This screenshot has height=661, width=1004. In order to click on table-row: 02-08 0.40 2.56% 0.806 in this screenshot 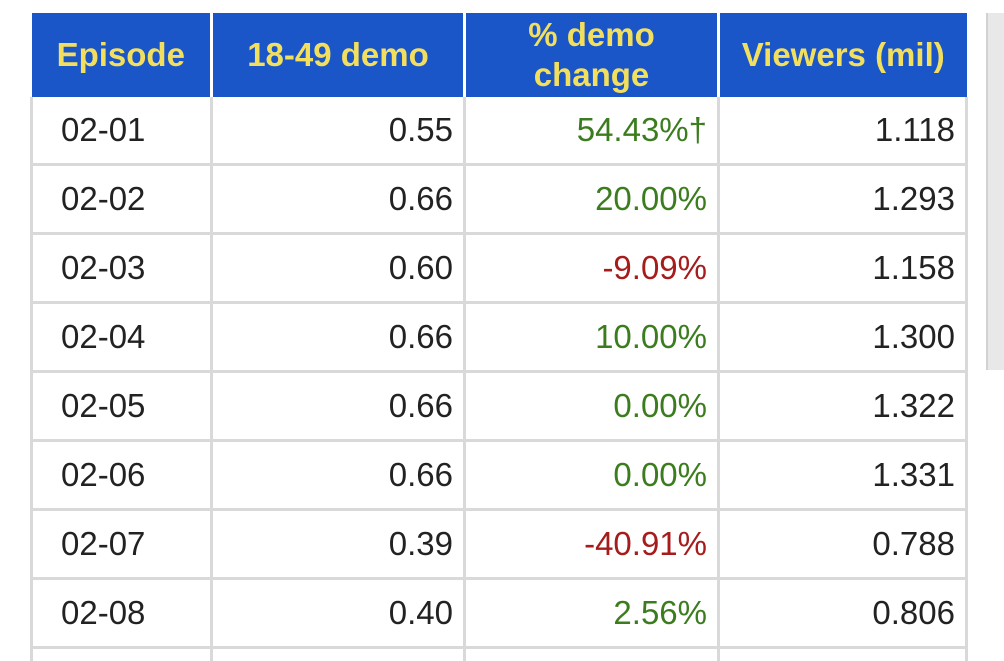, I will do `click(499, 613)`.